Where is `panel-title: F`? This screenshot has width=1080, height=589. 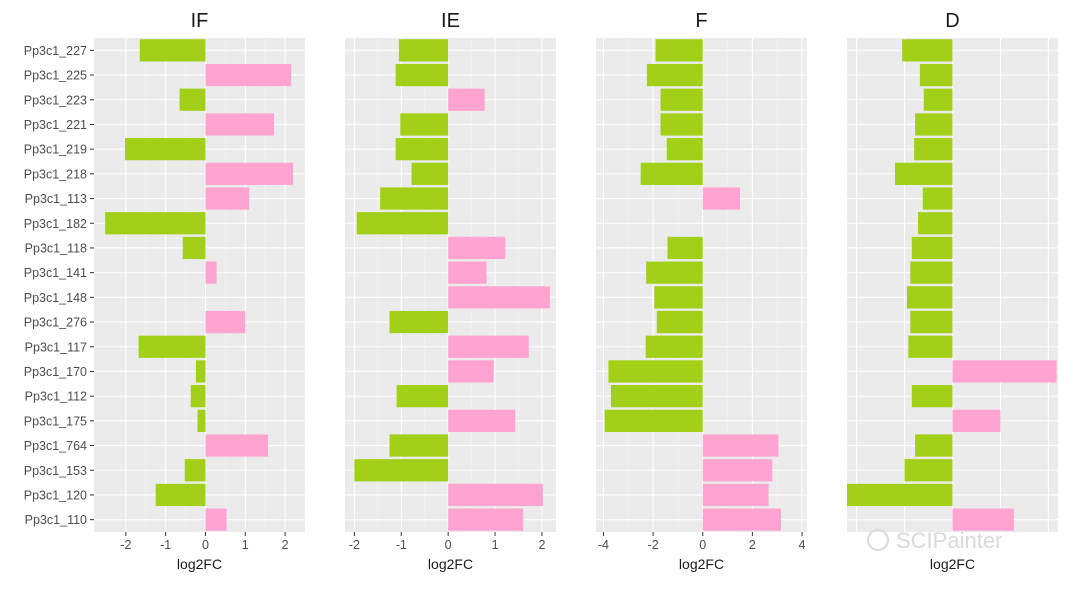
panel-title: F is located at coordinates (701, 21).